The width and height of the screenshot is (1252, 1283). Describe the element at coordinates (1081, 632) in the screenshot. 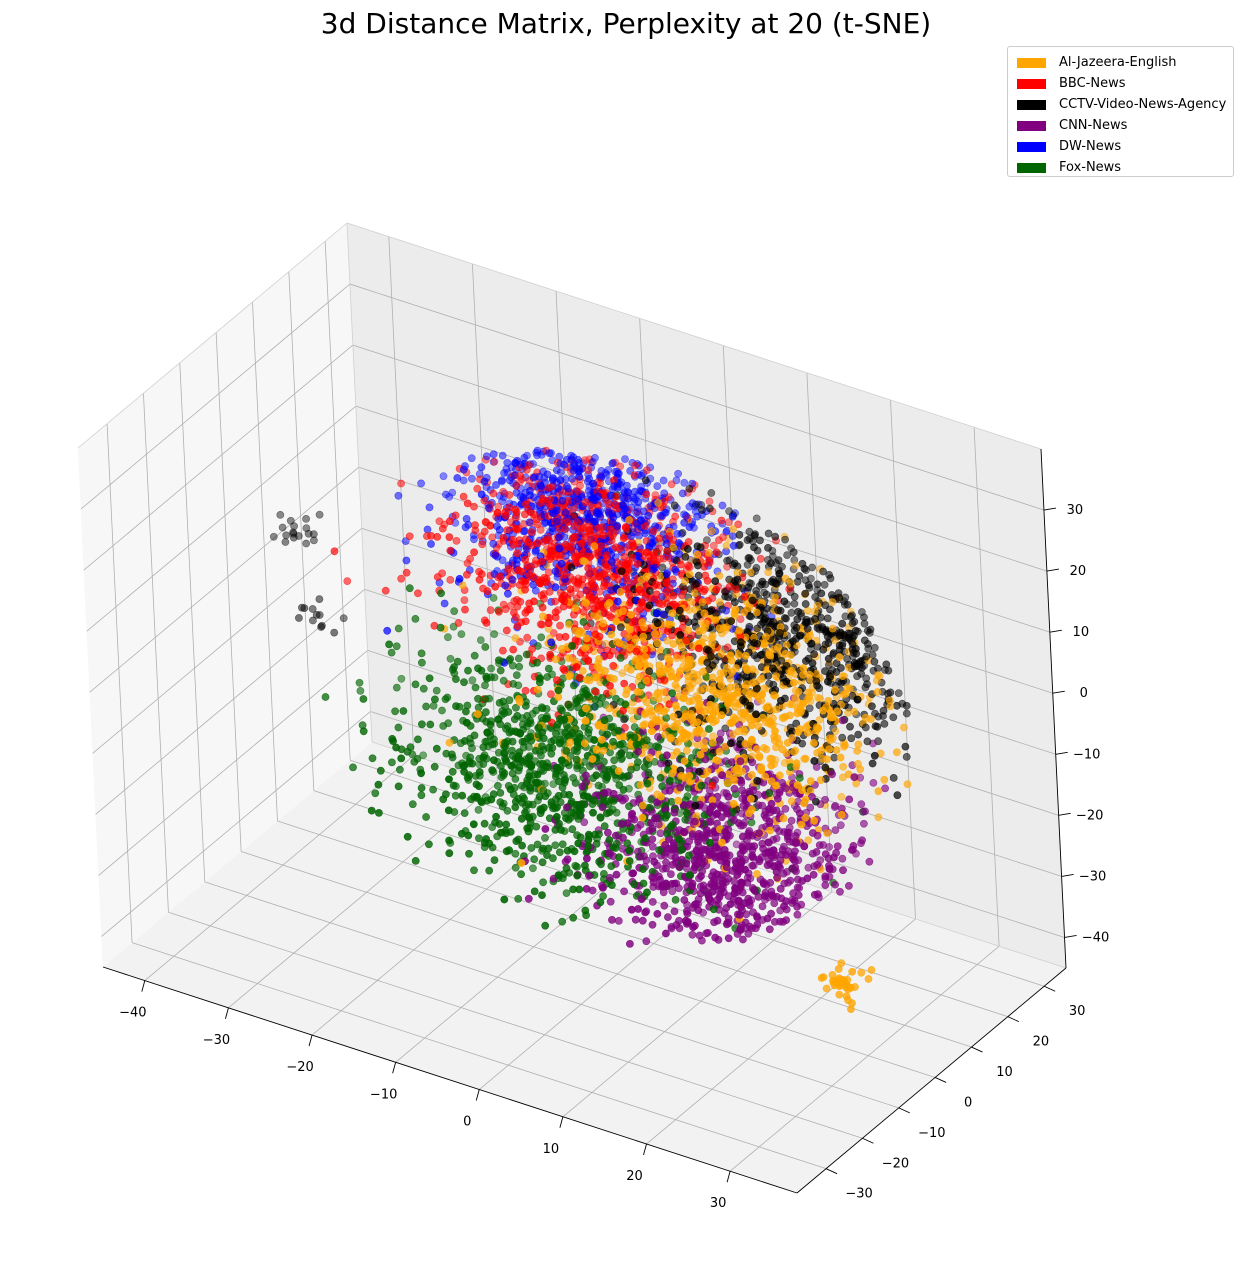

I see `z-tick-label: 10` at that location.